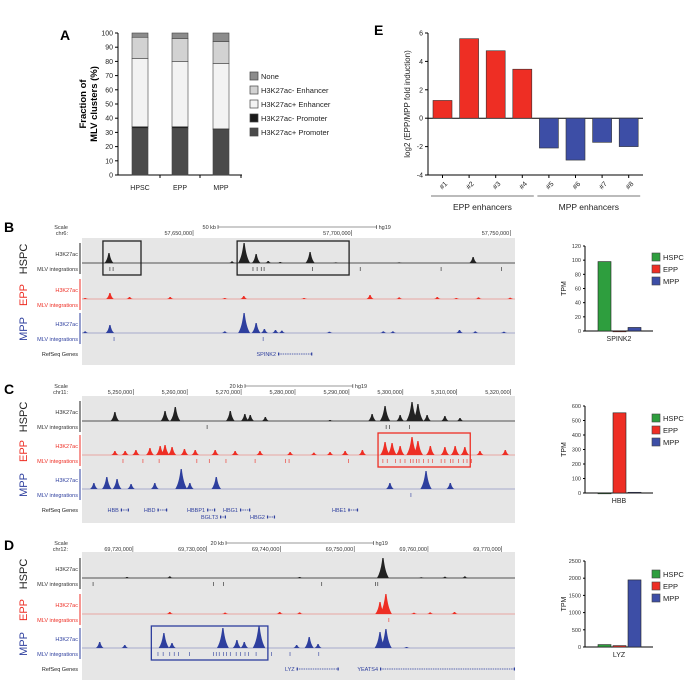 Image resolution: width=700 pixels, height=700 pixels. Describe the element at coordinates (575, 614) in the screenshot. I see `expression-y-tick-label: 1000` at that location.